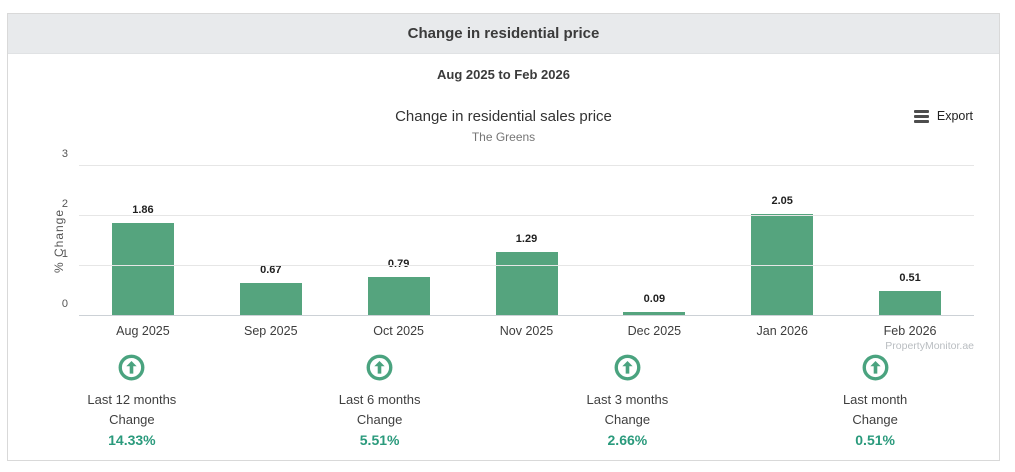  Describe the element at coordinates (782, 264) in the screenshot. I see `bar-jan-2026` at that location.